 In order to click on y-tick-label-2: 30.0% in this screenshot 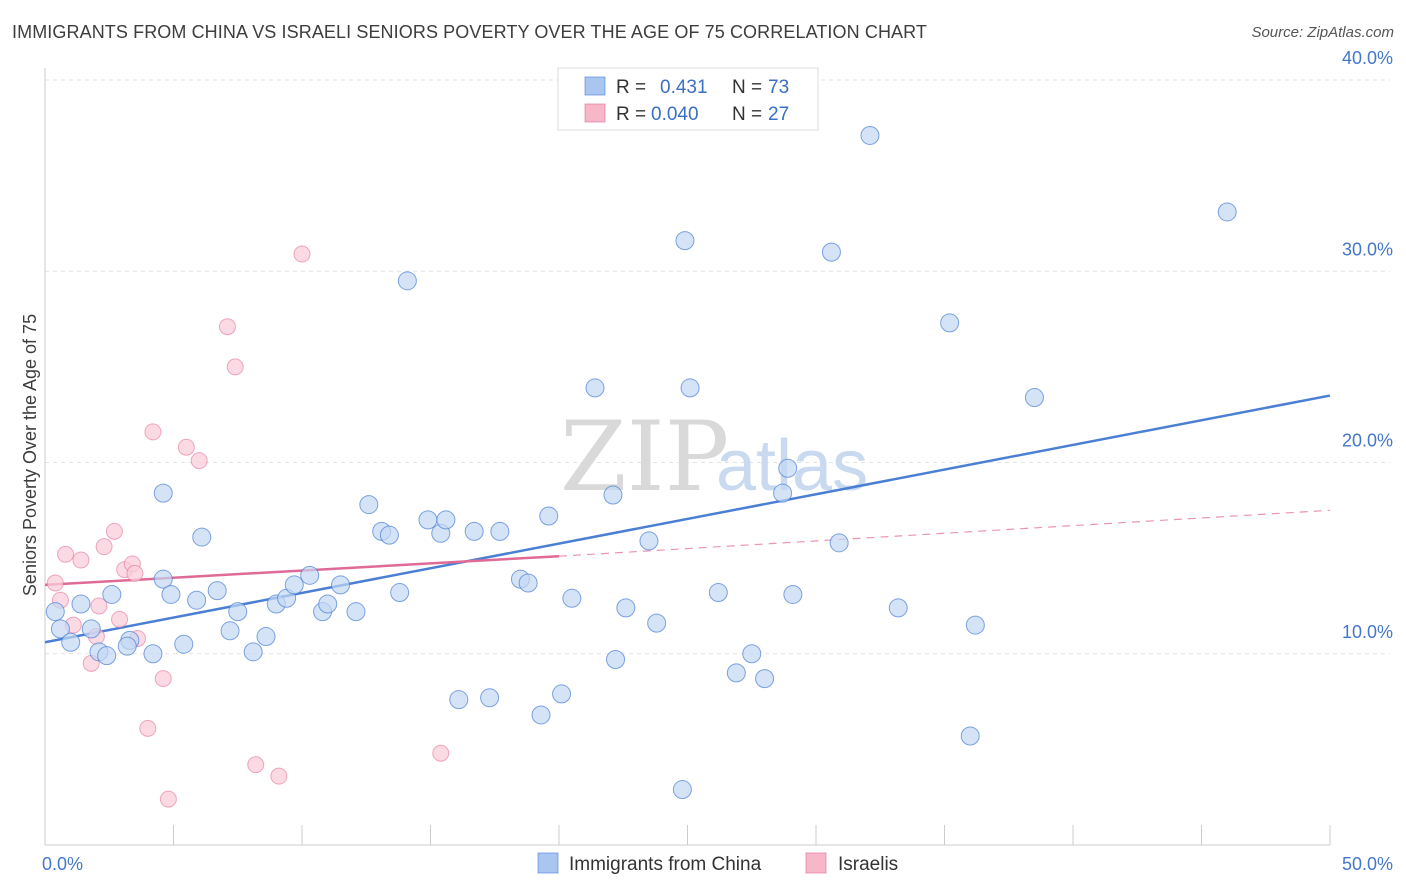, I will do `click(1367, 249)`.